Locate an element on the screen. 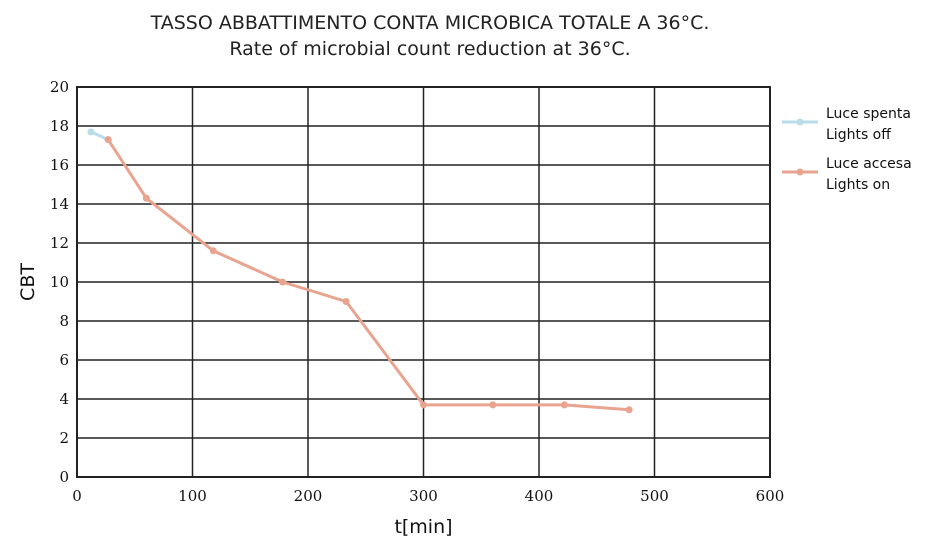  y-tick-label: 6 is located at coordinates (64, 360).